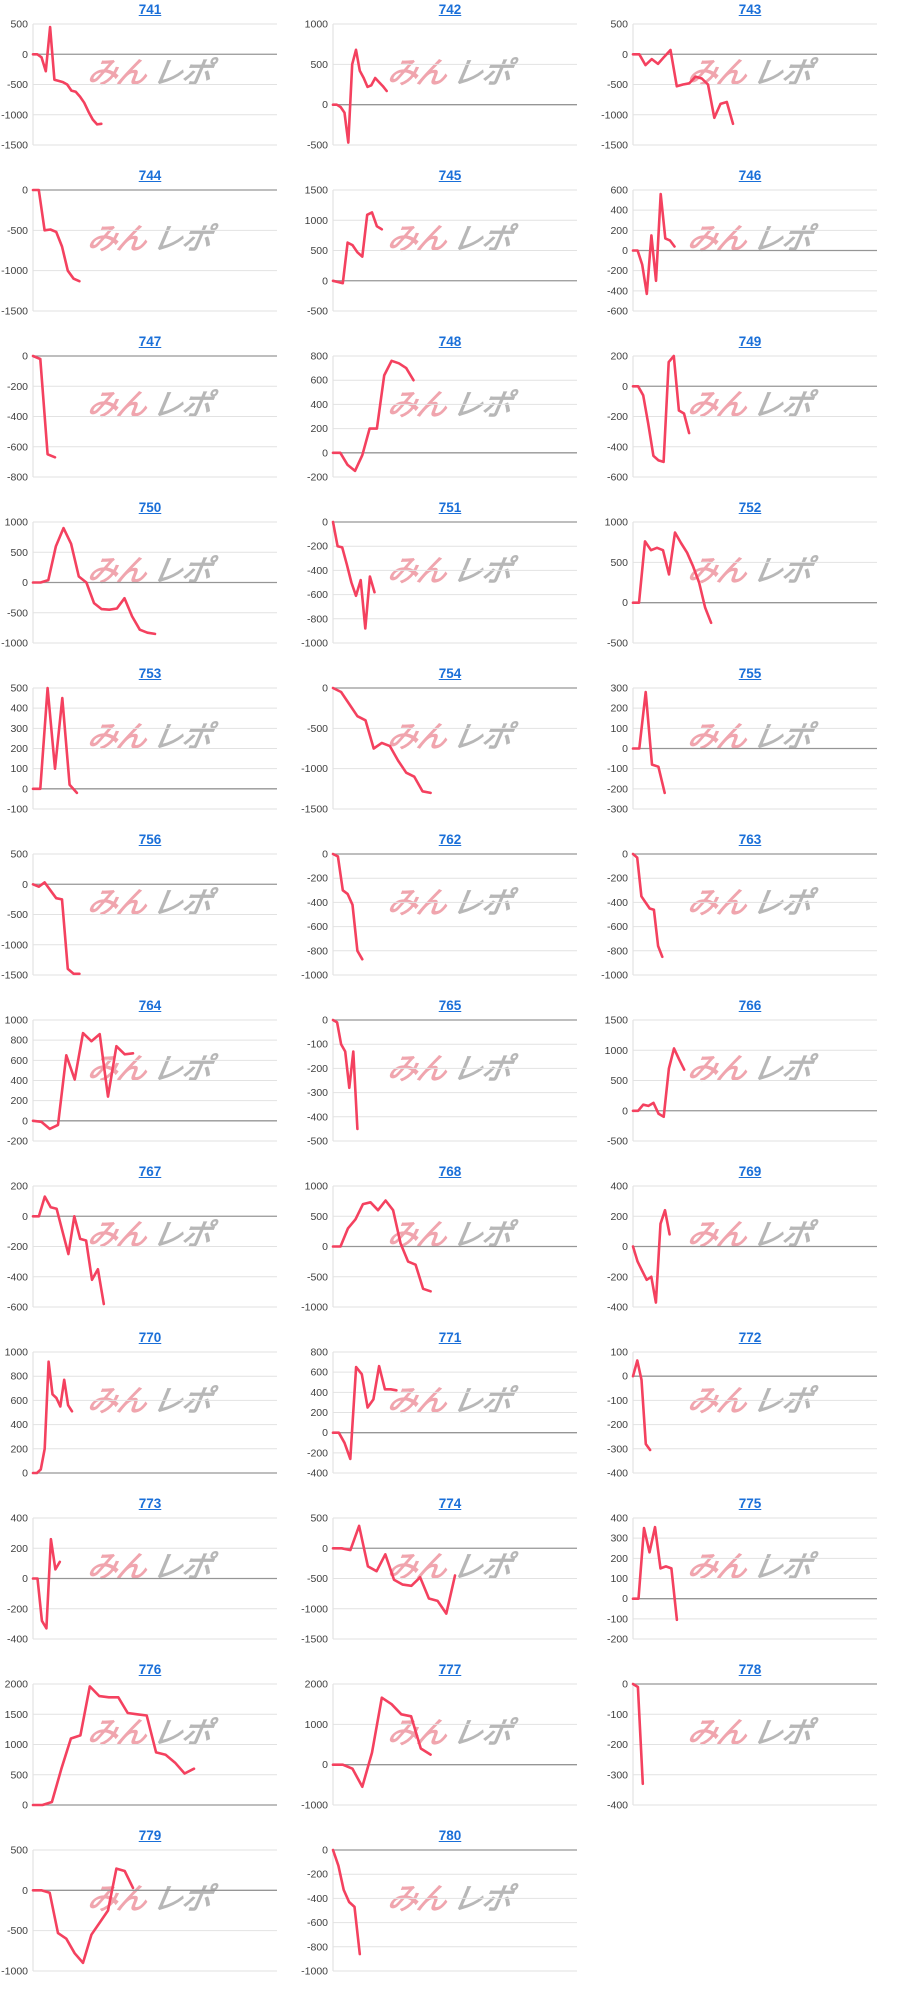 Image resolution: width=900 pixels, height=1992 pixels. I want to click on chart-title-link: 746, so click(750, 175).